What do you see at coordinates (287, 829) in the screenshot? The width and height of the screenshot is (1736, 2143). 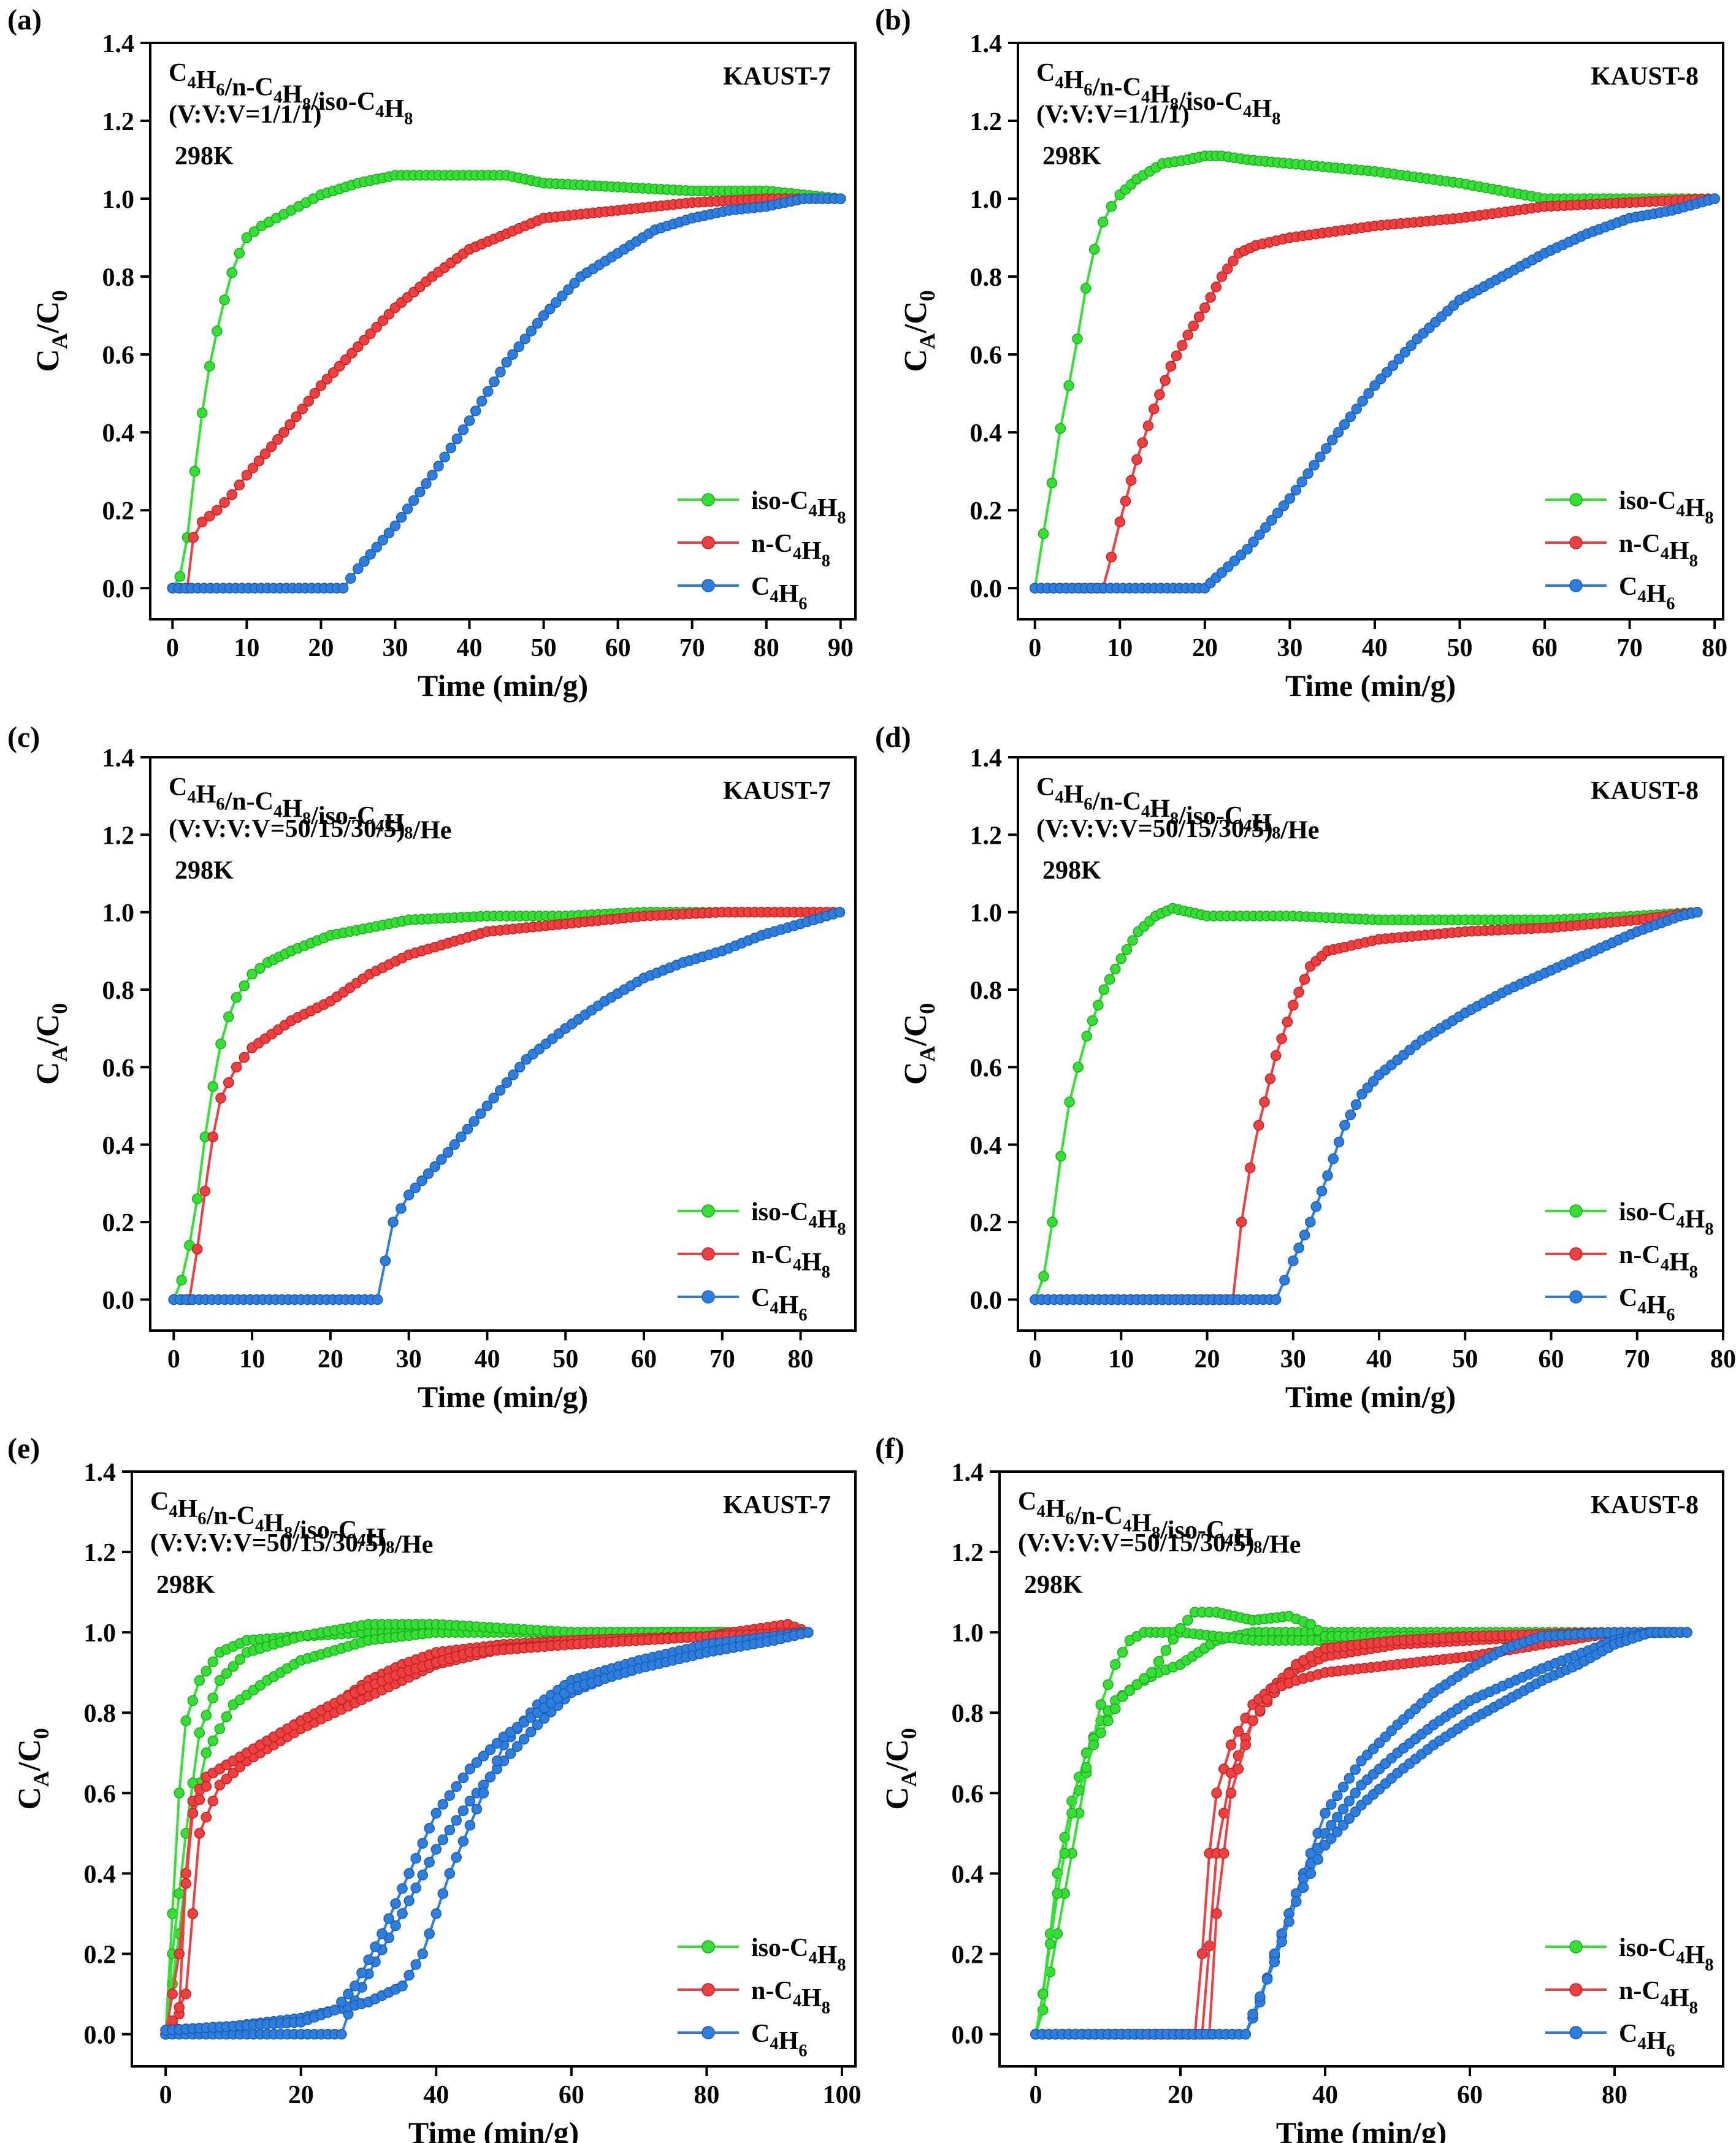 I see `info-line-2: (V:V:V:V=50/15/30/5)` at bounding box center [287, 829].